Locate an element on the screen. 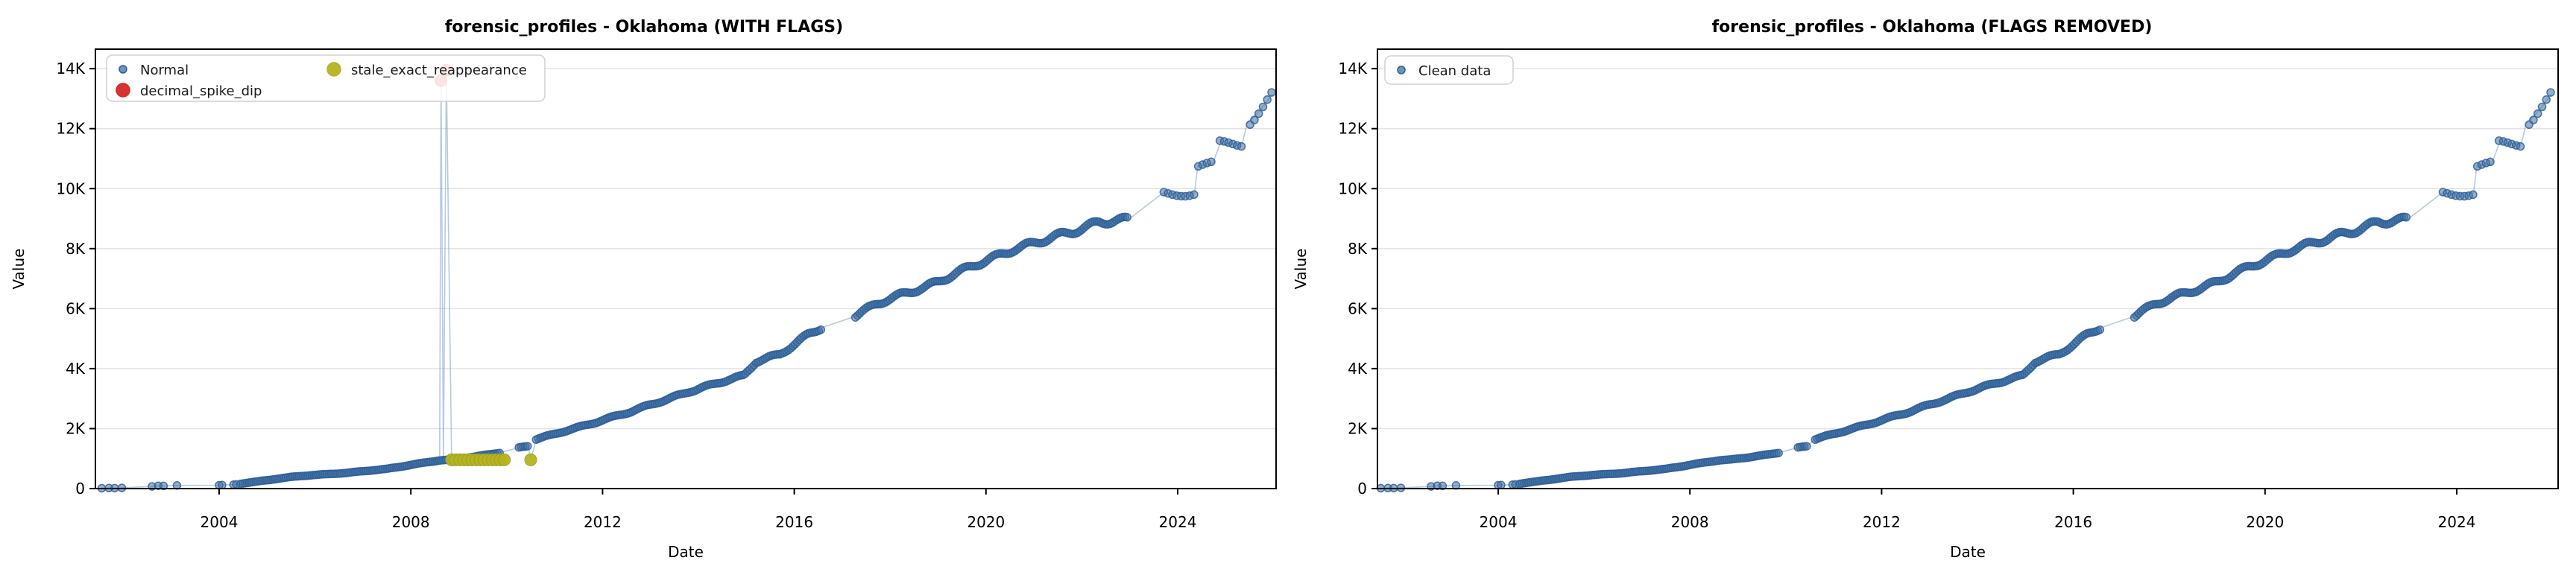  stale-points is located at coordinates (491, 459).